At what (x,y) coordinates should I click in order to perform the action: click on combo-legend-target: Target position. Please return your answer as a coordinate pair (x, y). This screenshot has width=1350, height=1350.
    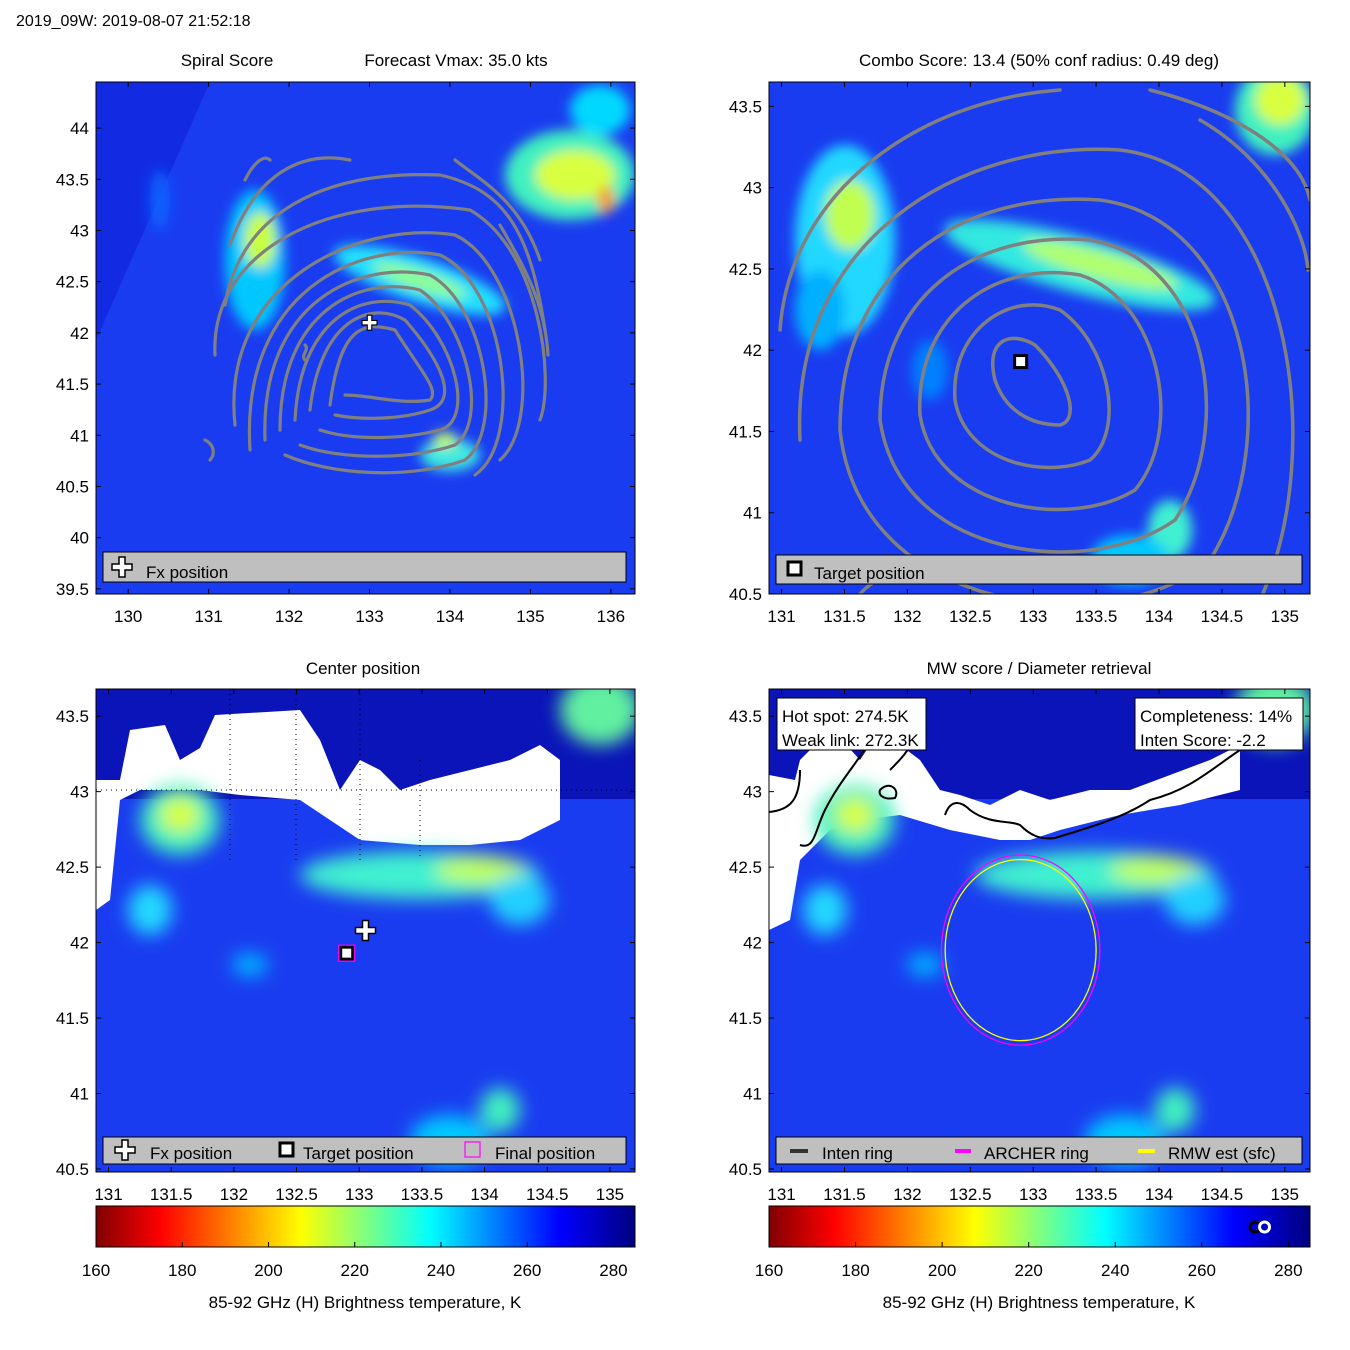
    Looking at the image, I should click on (869, 573).